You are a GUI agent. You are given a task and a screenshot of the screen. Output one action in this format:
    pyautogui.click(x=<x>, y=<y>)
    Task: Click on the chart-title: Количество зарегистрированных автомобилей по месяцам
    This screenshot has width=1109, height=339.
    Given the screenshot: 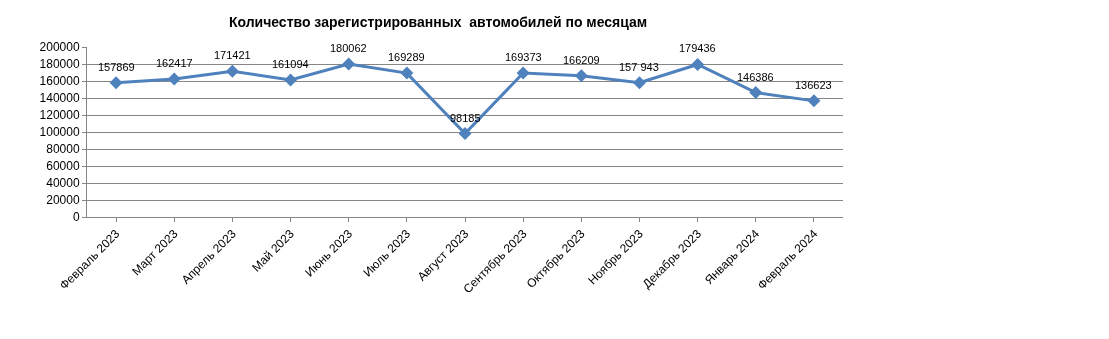 What is the action you would take?
    pyautogui.click(x=438, y=21)
    